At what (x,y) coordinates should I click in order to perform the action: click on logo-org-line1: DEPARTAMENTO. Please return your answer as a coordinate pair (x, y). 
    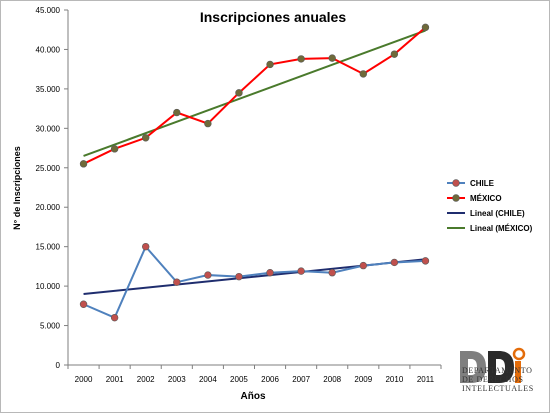
    Looking at the image, I should click on (497, 370).